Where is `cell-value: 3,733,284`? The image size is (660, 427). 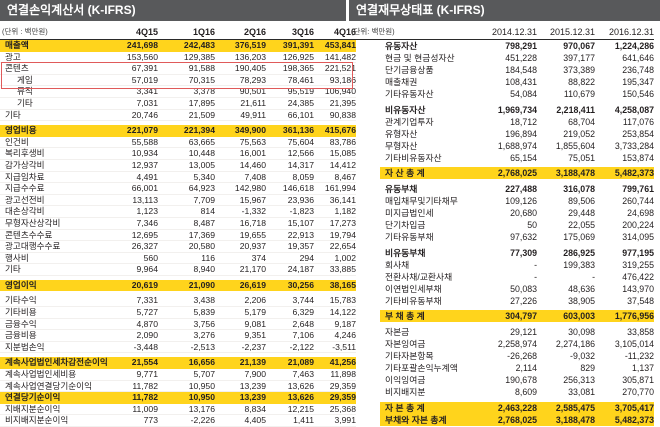 cell-value: 3,733,284 is located at coordinates (634, 146).